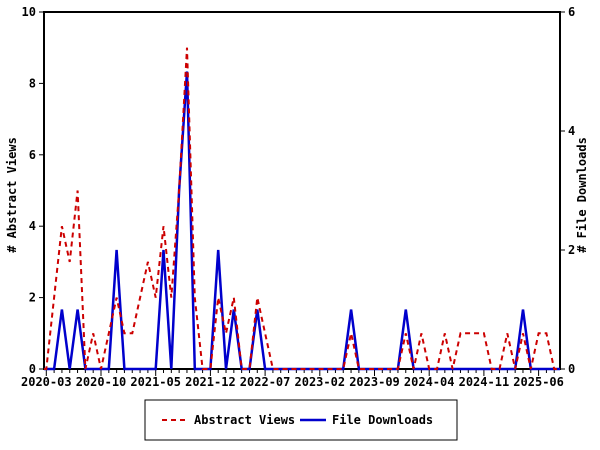 Image resolution: width=600 pixels, height=450 pixels. Describe the element at coordinates (538, 382) in the screenshot. I see `x-tick-label: 2025-06` at that location.